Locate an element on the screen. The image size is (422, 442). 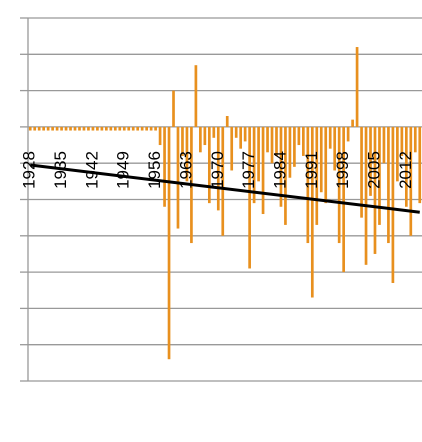
x-tick-label: 1970 is located at coordinates (217, 170).